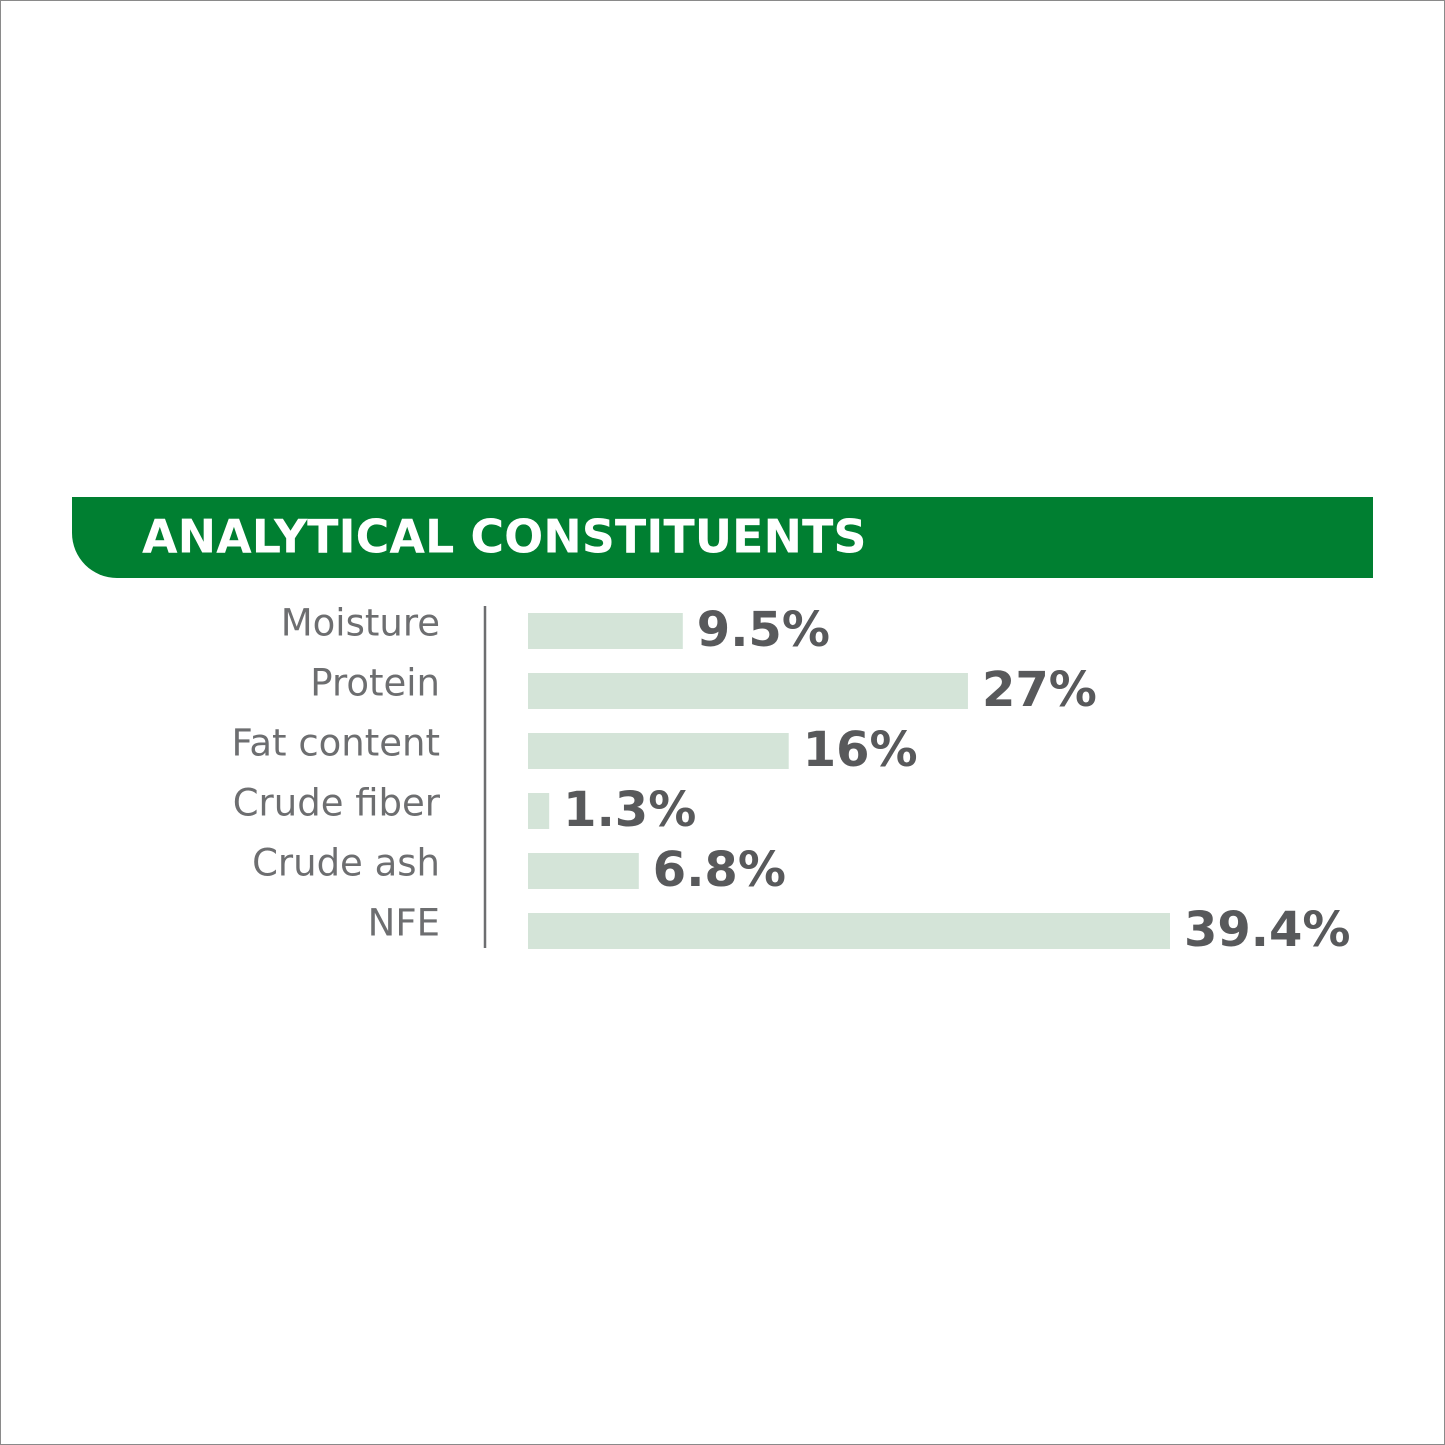 The image size is (1445, 1445). What do you see at coordinates (504, 537) in the screenshot?
I see `chart-title: ANALYTICAL CONSTITUENTS` at bounding box center [504, 537].